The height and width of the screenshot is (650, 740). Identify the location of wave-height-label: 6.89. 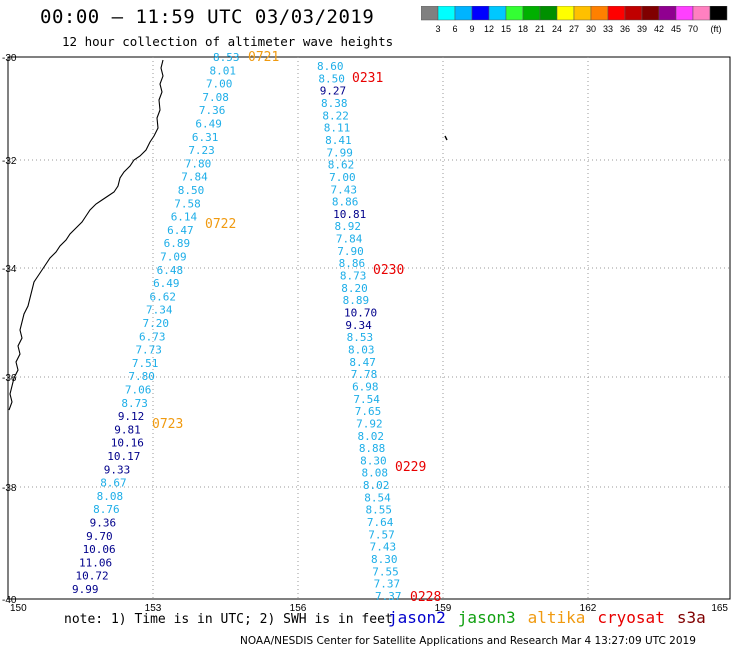
(177, 243).